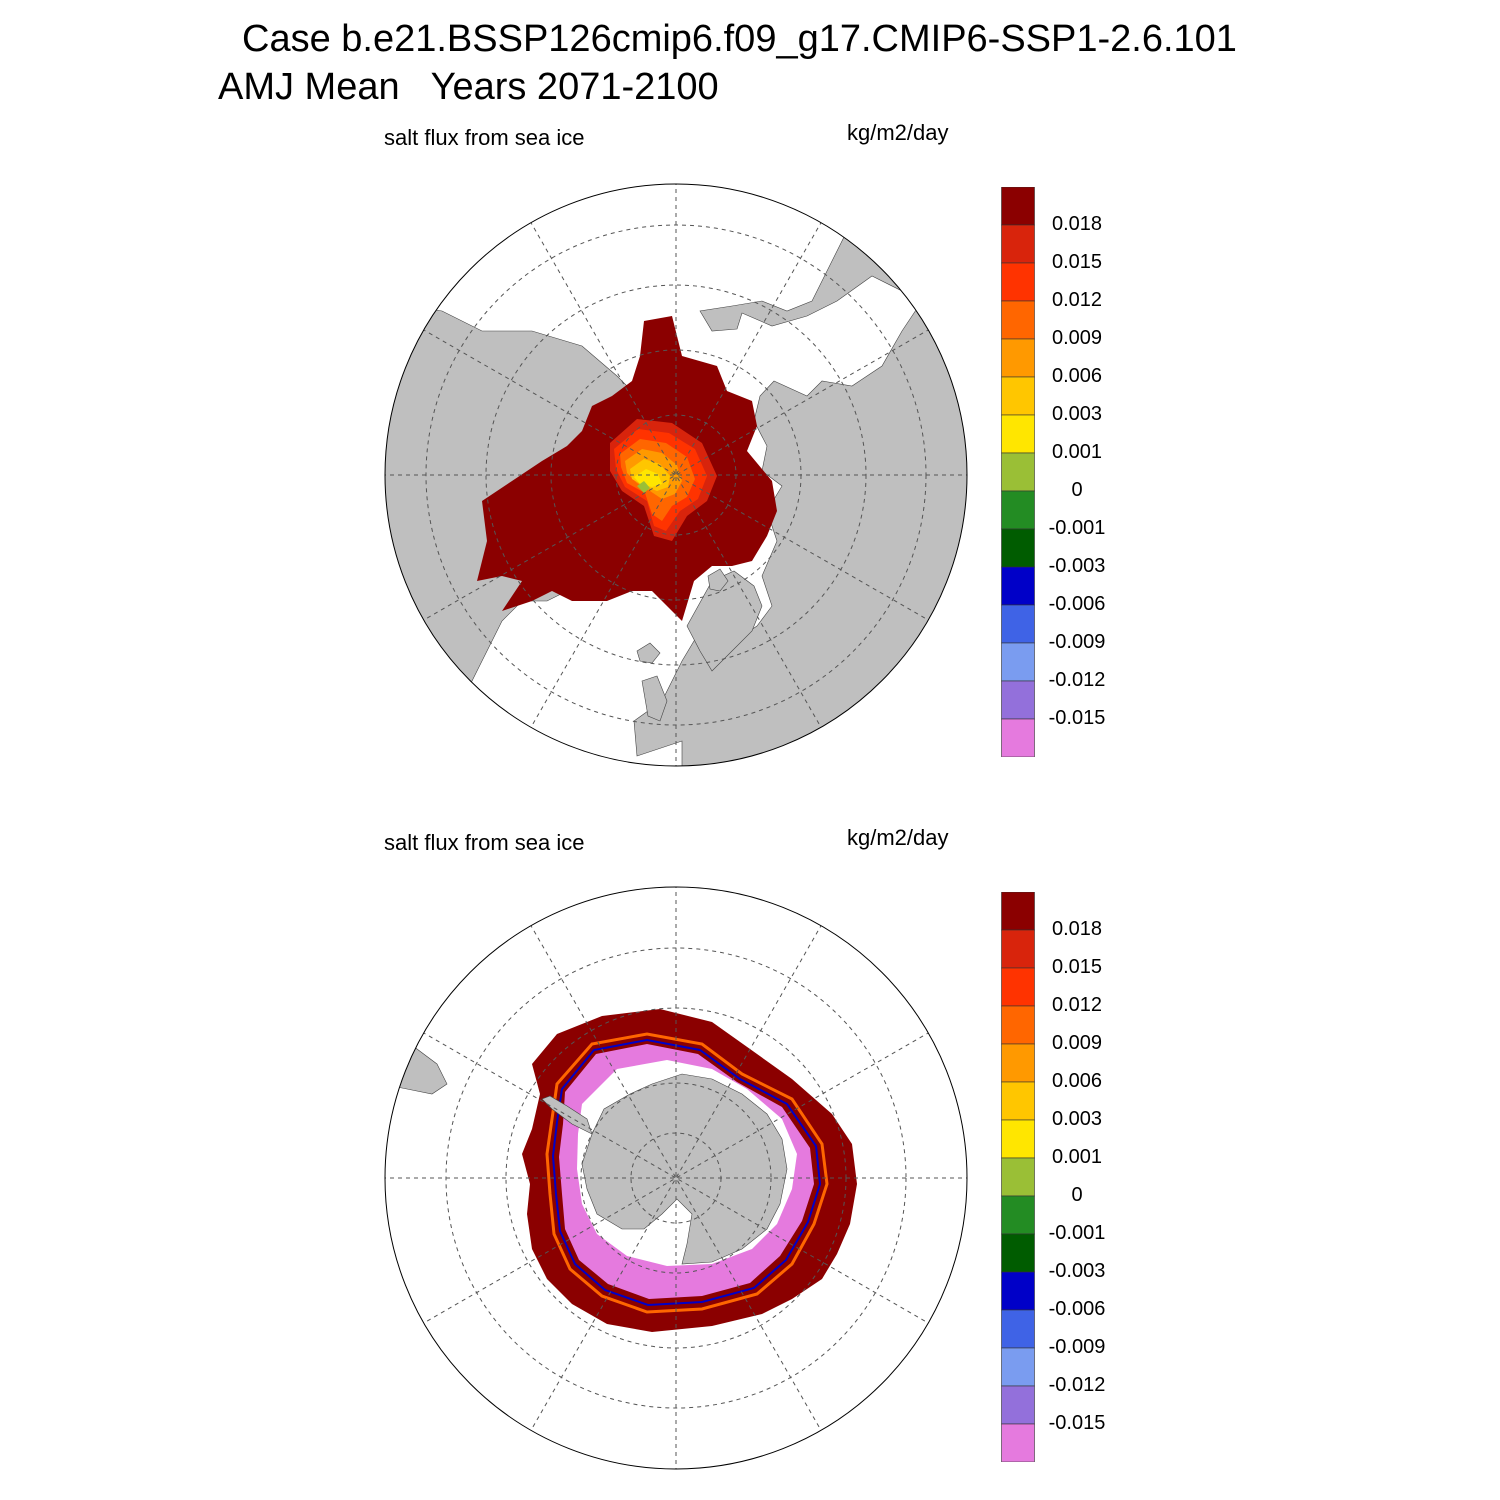  Describe the element at coordinates (1077, 929) in the screenshot. I see `south-colorbar-tick-label: 0.018` at that location.